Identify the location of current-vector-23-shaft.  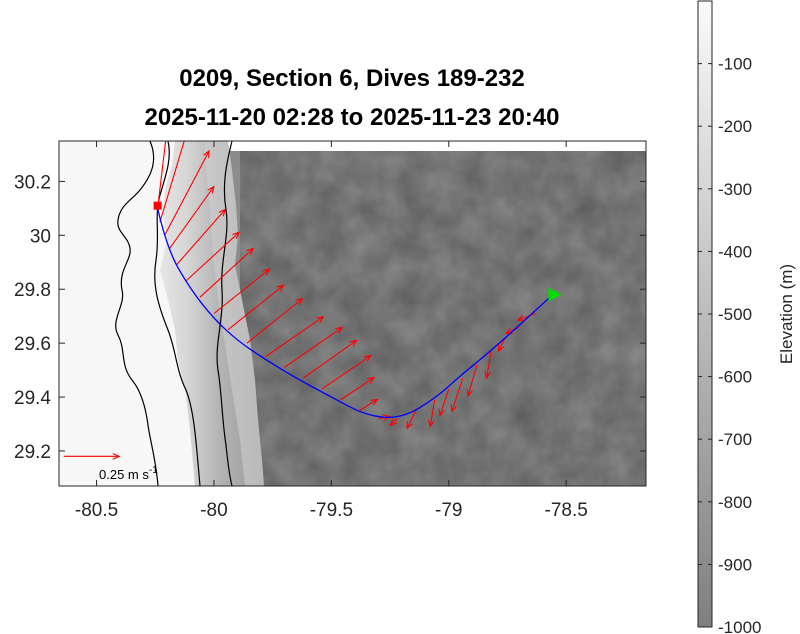
(489, 364).